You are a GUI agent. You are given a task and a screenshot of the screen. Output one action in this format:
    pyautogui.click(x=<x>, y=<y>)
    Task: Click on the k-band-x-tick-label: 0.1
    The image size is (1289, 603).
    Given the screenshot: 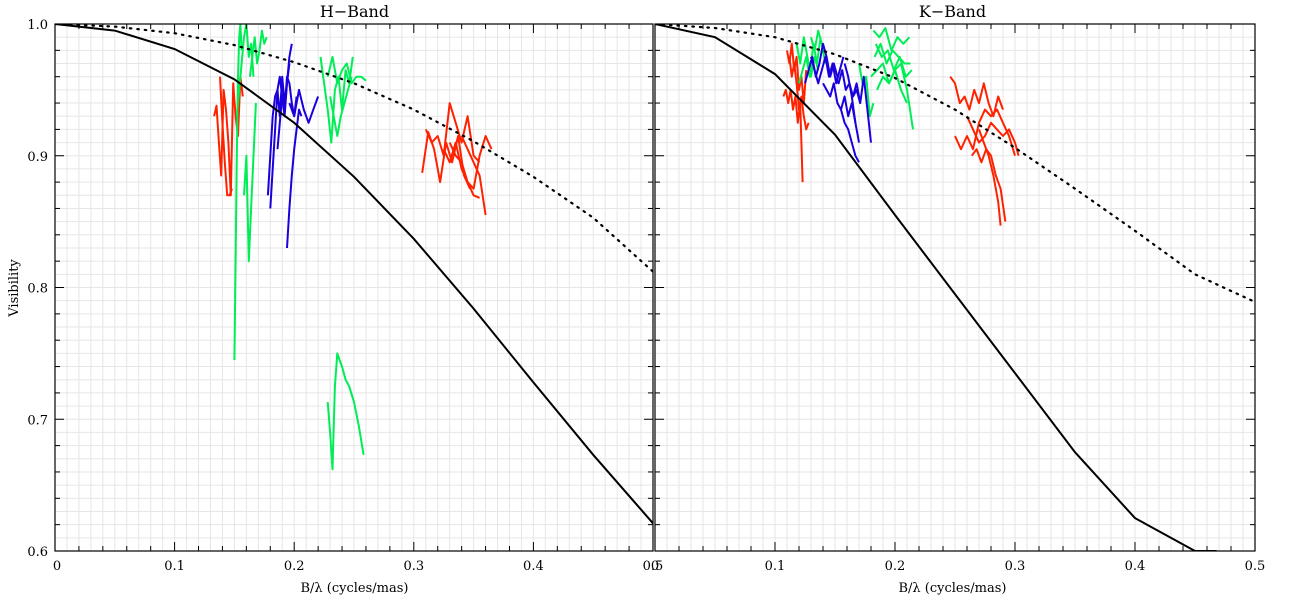 What is the action you would take?
    pyautogui.click(x=775, y=566)
    